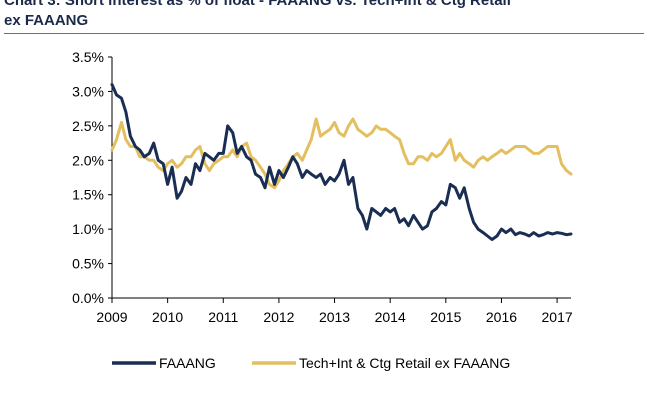 The height and width of the screenshot is (400, 649). What do you see at coordinates (88, 298) in the screenshot?
I see `y-tick-label: 0.0%` at bounding box center [88, 298].